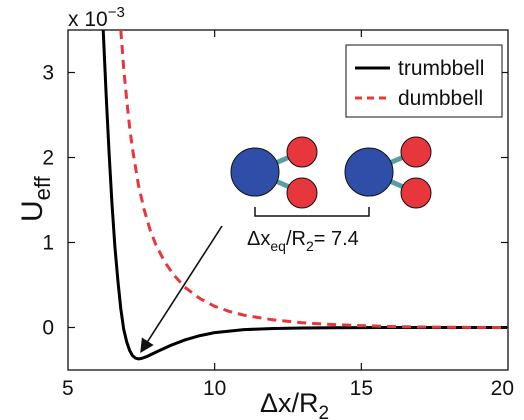 Image resolution: width=524 pixels, height=420 pixels. I want to click on y-axis-label: Ueff, so click(35, 198).